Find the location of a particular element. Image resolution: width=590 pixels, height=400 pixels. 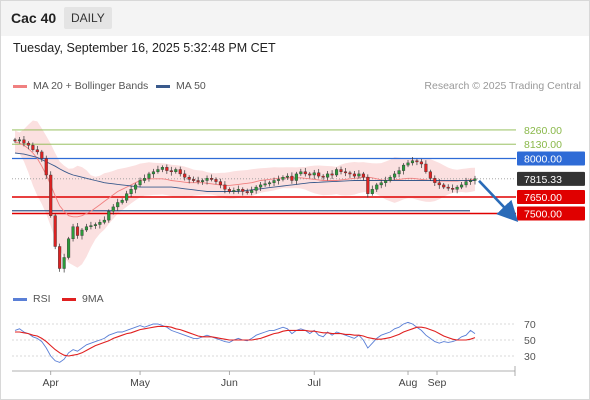

x-tick-label: Sep is located at coordinates (437, 383).